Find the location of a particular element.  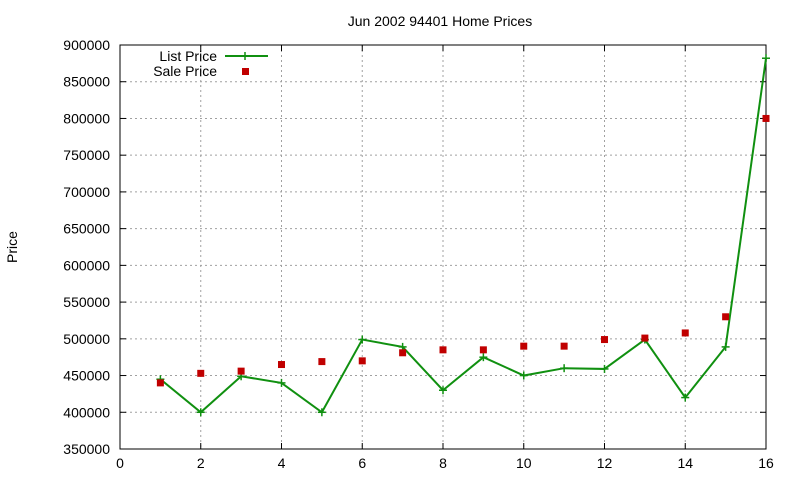

y-tick-label: 700000 is located at coordinates (86, 192).